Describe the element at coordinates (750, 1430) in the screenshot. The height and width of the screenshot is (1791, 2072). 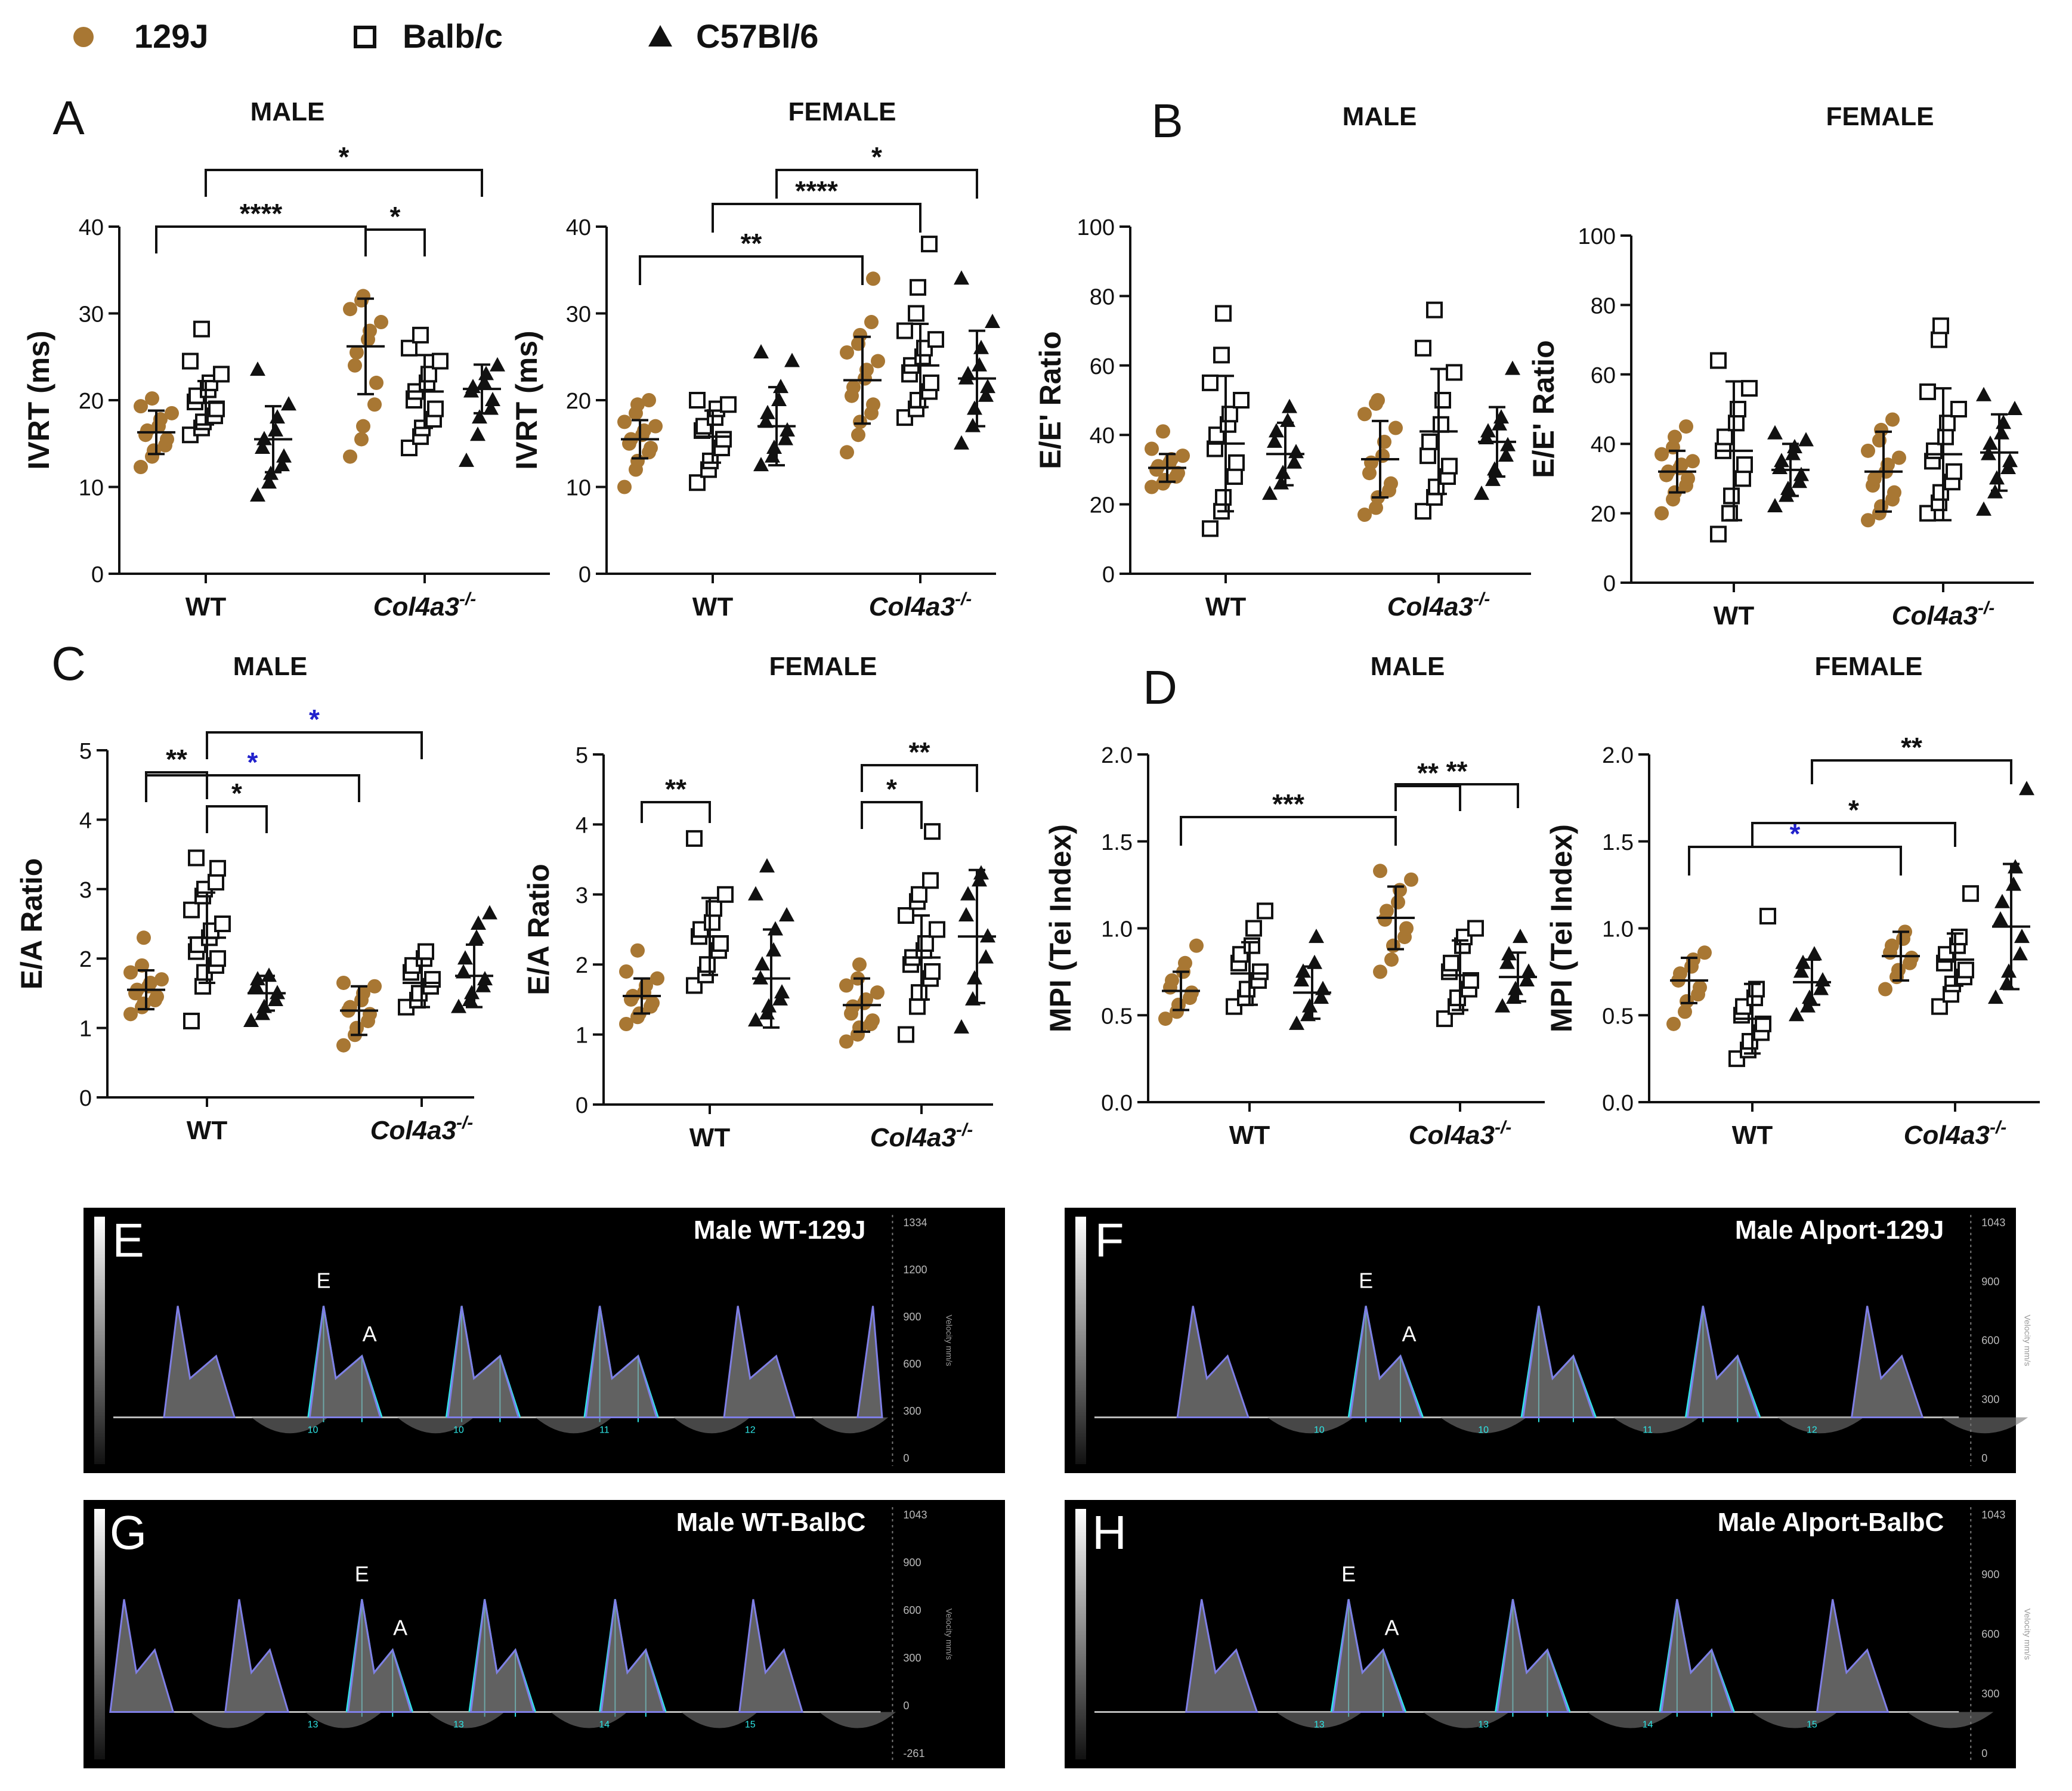
I see `cycle-number: 12` at that location.